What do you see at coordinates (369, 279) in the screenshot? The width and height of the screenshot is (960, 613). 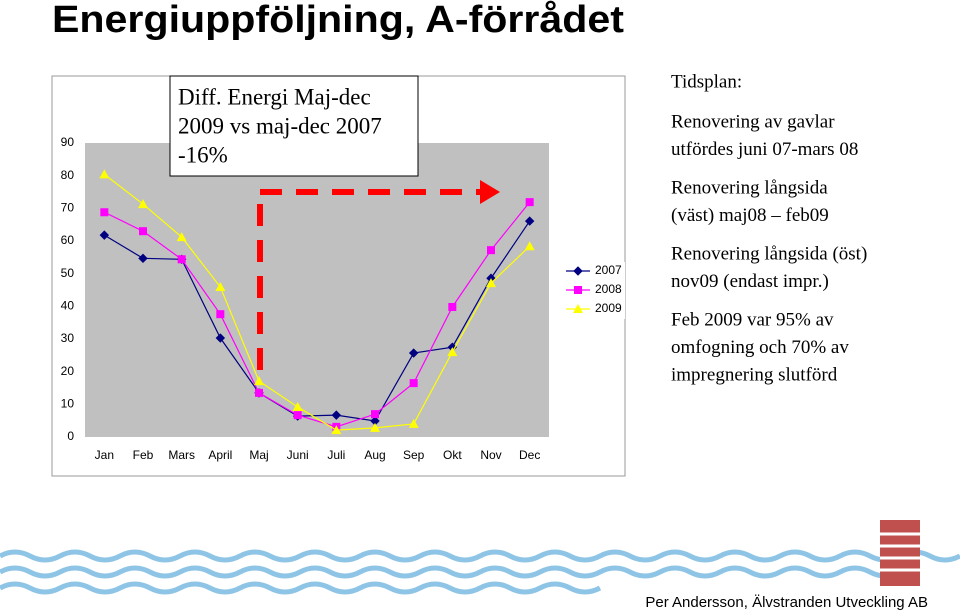 I see `arrow` at bounding box center [369, 279].